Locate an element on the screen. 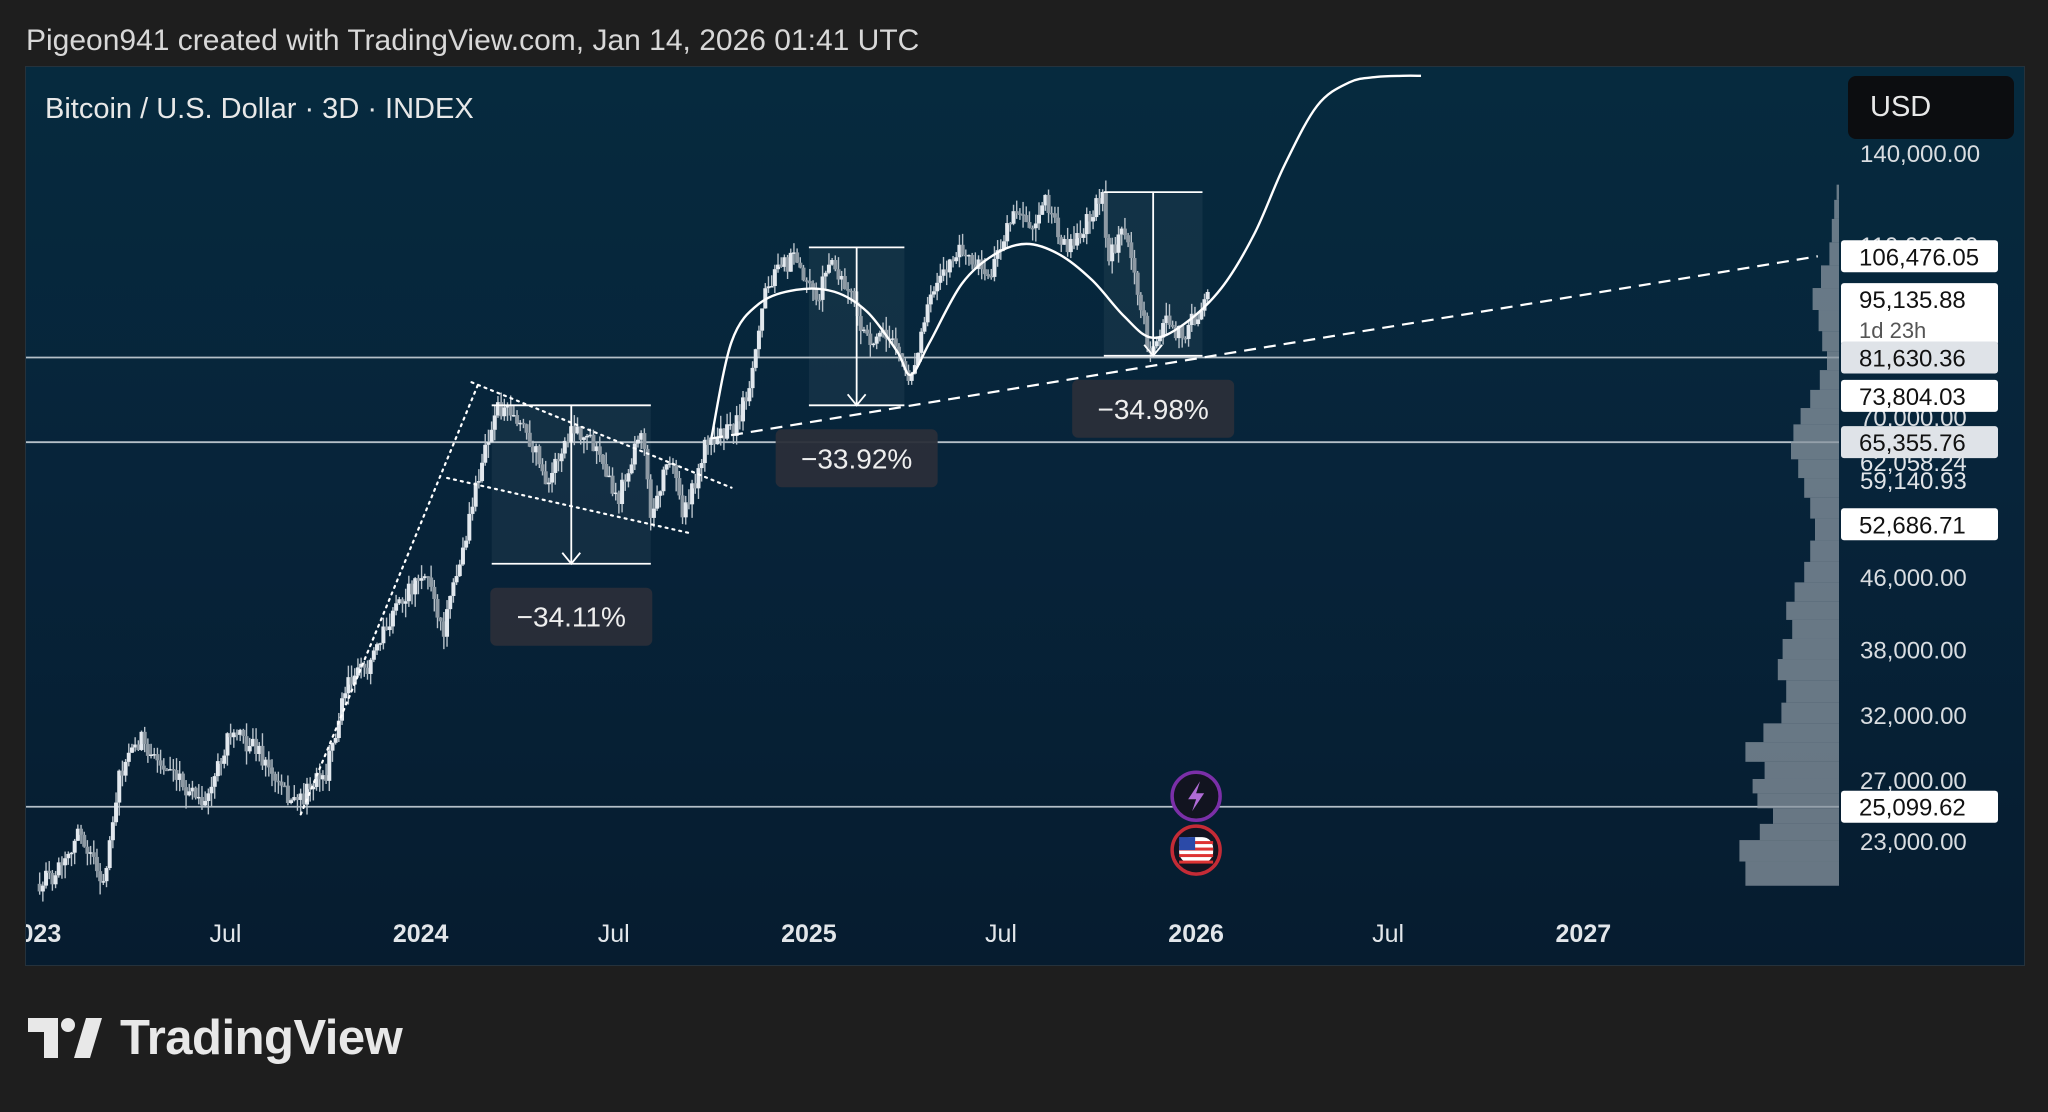 The image size is (2048, 1112). price-axis-value-label: 62,058.24 is located at coordinates (1913, 463).